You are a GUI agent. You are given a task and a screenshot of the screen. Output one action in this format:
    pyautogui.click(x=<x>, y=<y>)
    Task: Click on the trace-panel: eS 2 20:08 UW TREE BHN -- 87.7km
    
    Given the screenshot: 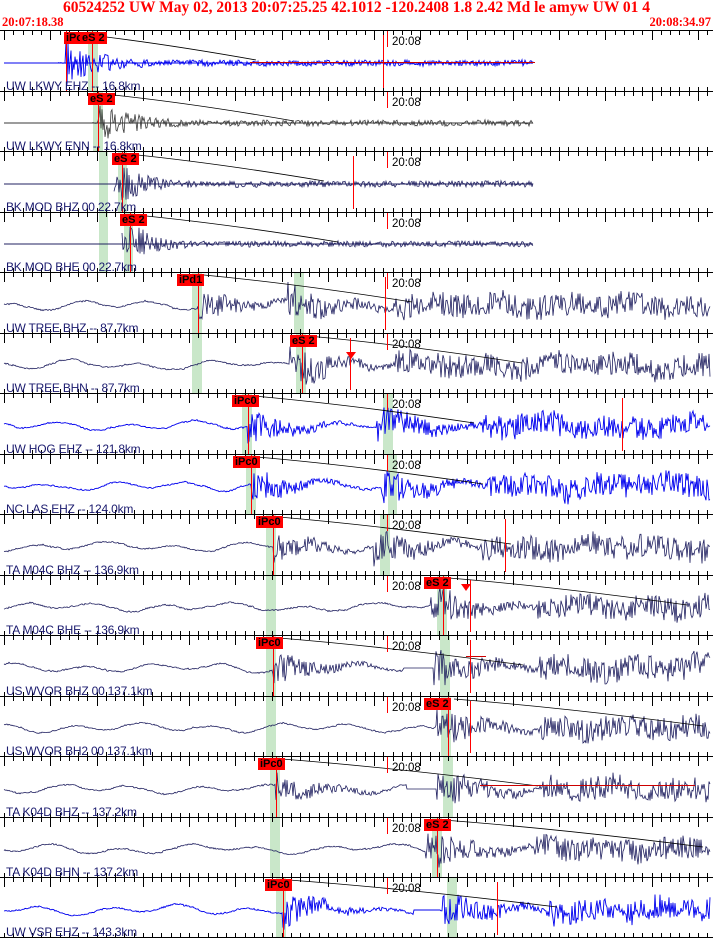 What is the action you would take?
    pyautogui.click(x=356, y=363)
    